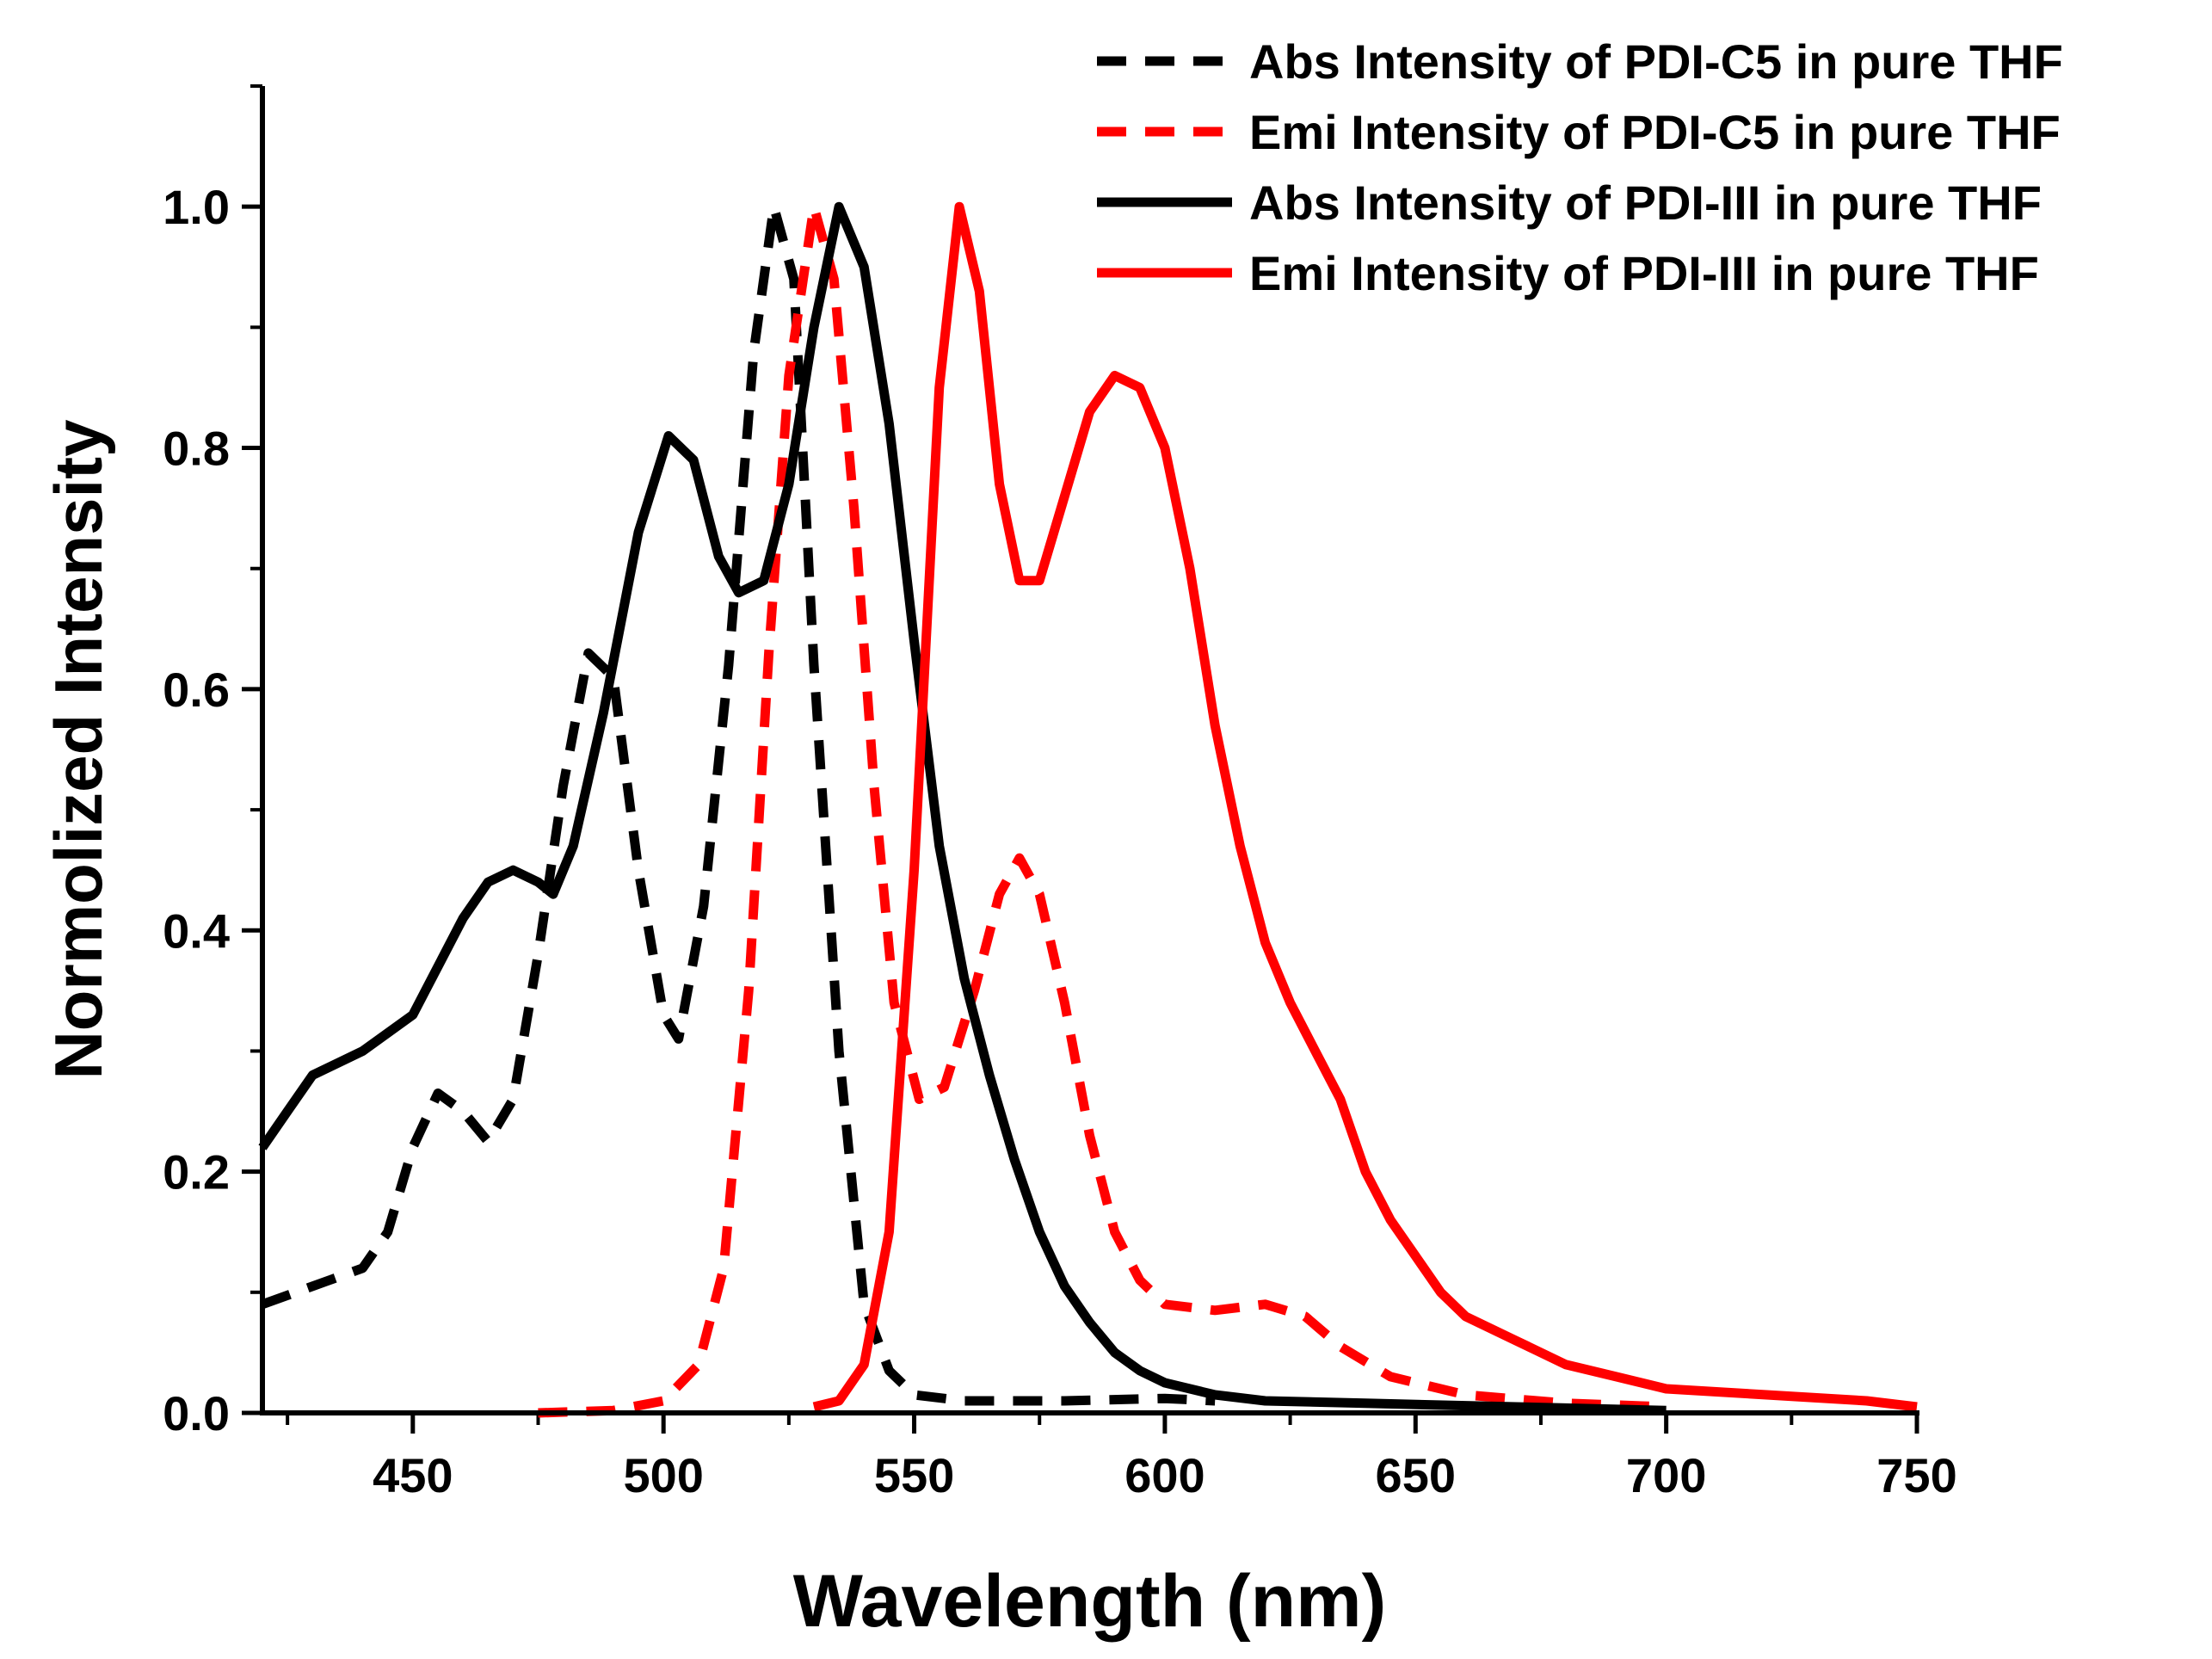 This screenshot has width=2212, height=1659. Describe the element at coordinates (196, 449) in the screenshot. I see `y-tick-label: 0.8` at that location.